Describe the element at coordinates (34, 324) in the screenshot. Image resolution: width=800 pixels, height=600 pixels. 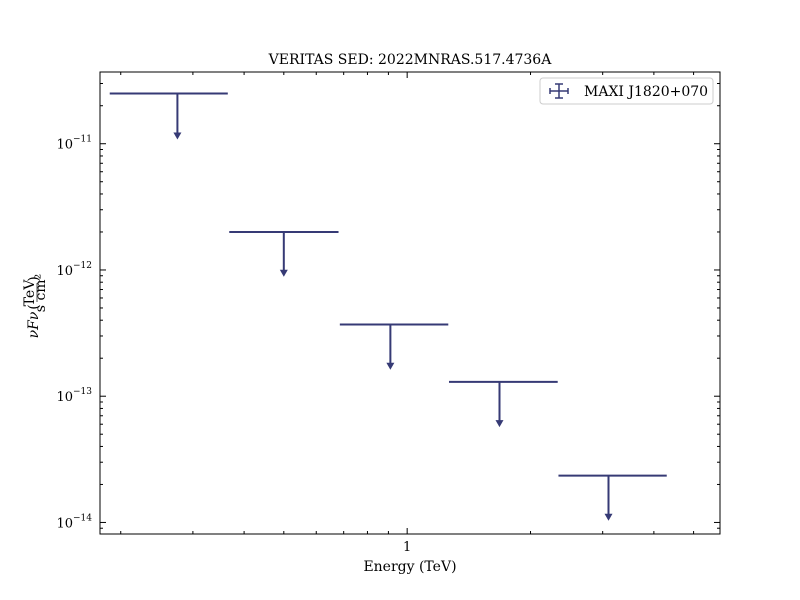
I see `y-axis-label-main: νFν` at that location.